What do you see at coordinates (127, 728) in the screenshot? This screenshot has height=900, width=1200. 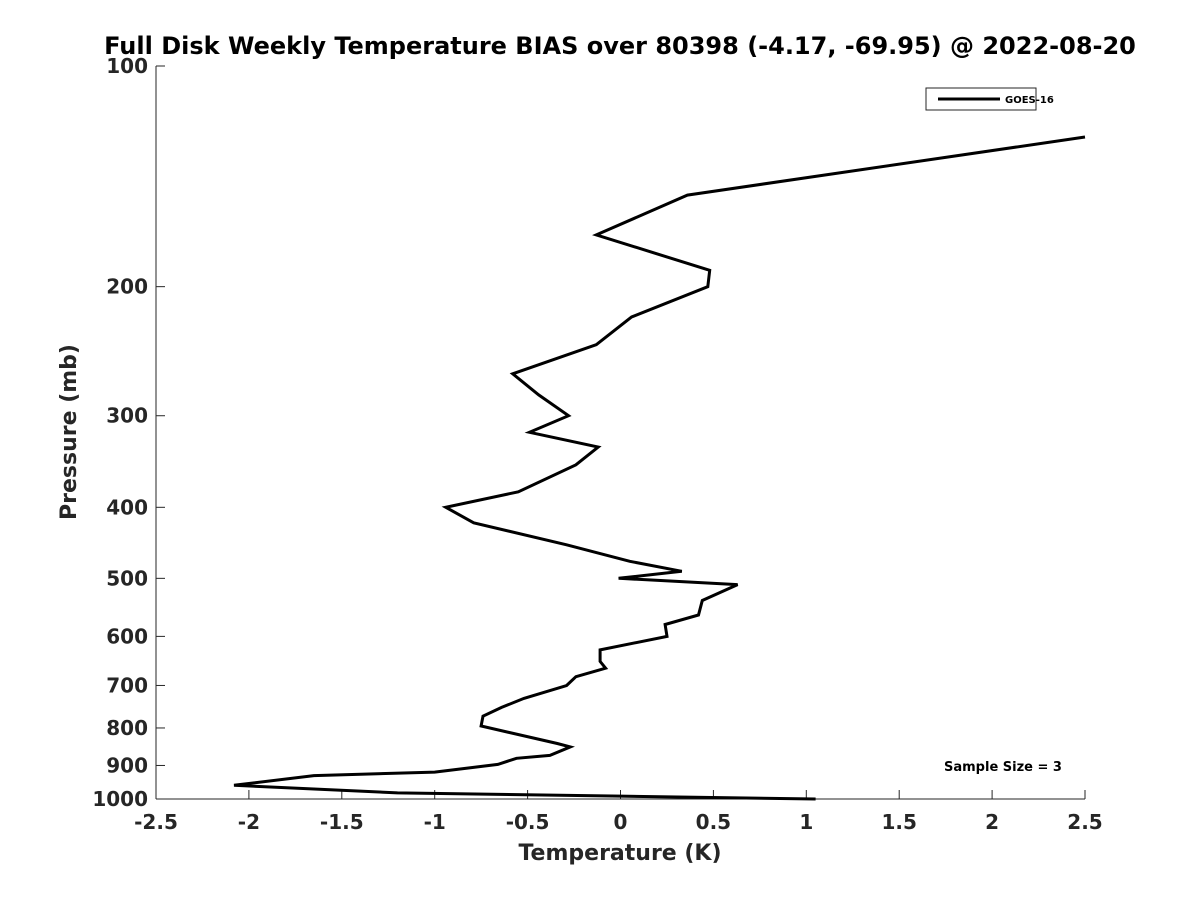 I see `y-tick-label: 800` at bounding box center [127, 728].